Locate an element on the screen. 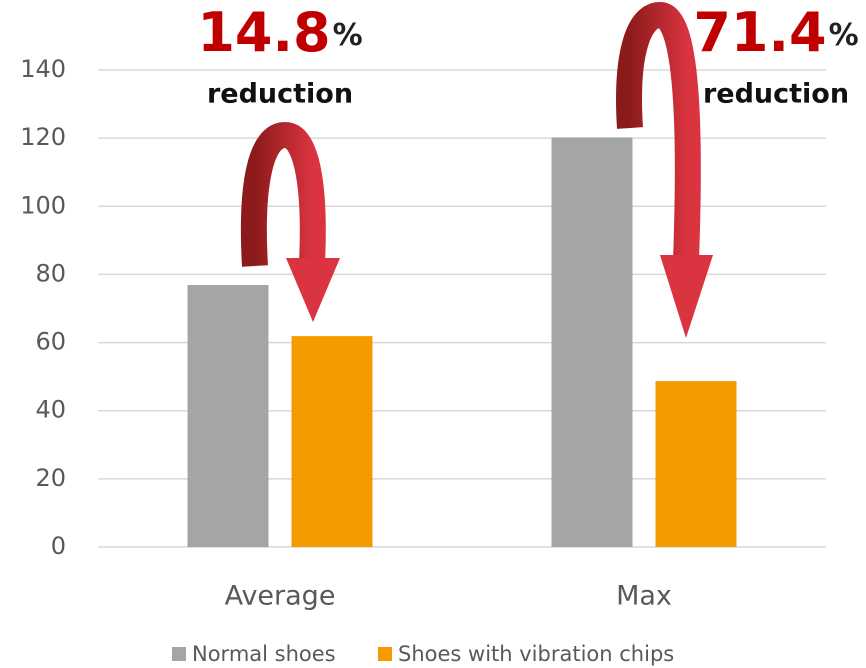 The image size is (866, 668). y-tick-label: 140 is located at coordinates (43, 69).